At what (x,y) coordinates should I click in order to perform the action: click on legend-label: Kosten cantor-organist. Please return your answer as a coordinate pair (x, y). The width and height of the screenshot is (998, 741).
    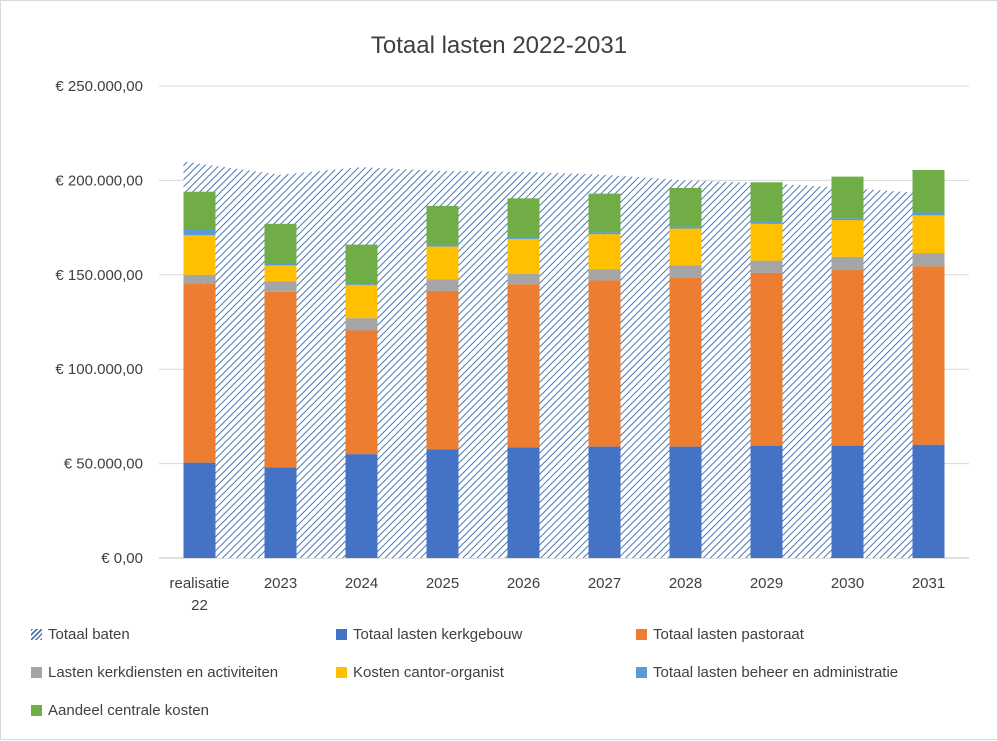
    Looking at the image, I should click on (428, 672).